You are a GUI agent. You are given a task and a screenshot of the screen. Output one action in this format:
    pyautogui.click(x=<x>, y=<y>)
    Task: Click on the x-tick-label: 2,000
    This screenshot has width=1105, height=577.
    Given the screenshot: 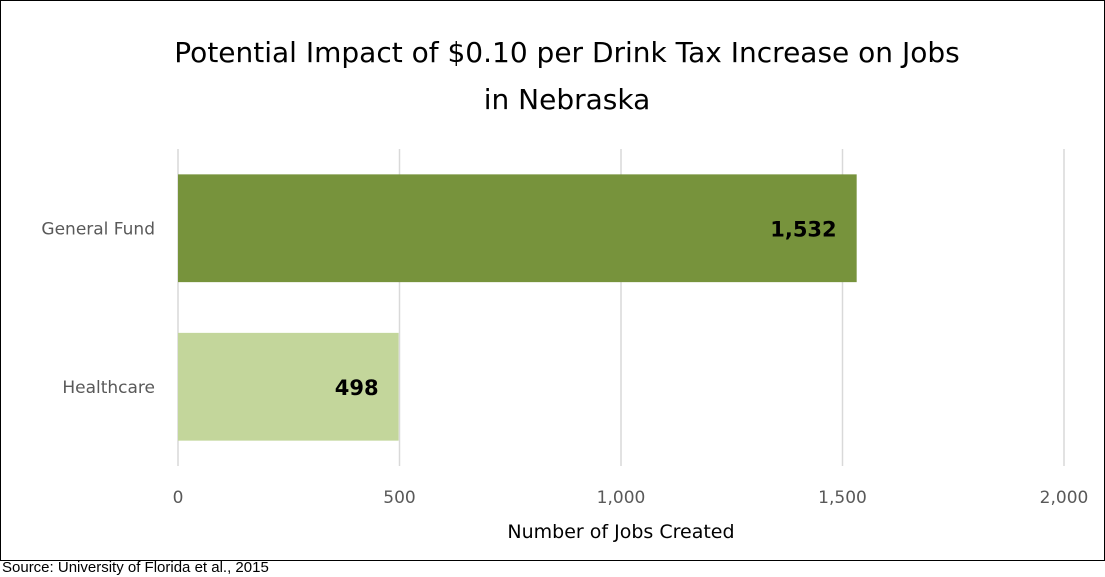 What is the action you would take?
    pyautogui.click(x=1064, y=498)
    